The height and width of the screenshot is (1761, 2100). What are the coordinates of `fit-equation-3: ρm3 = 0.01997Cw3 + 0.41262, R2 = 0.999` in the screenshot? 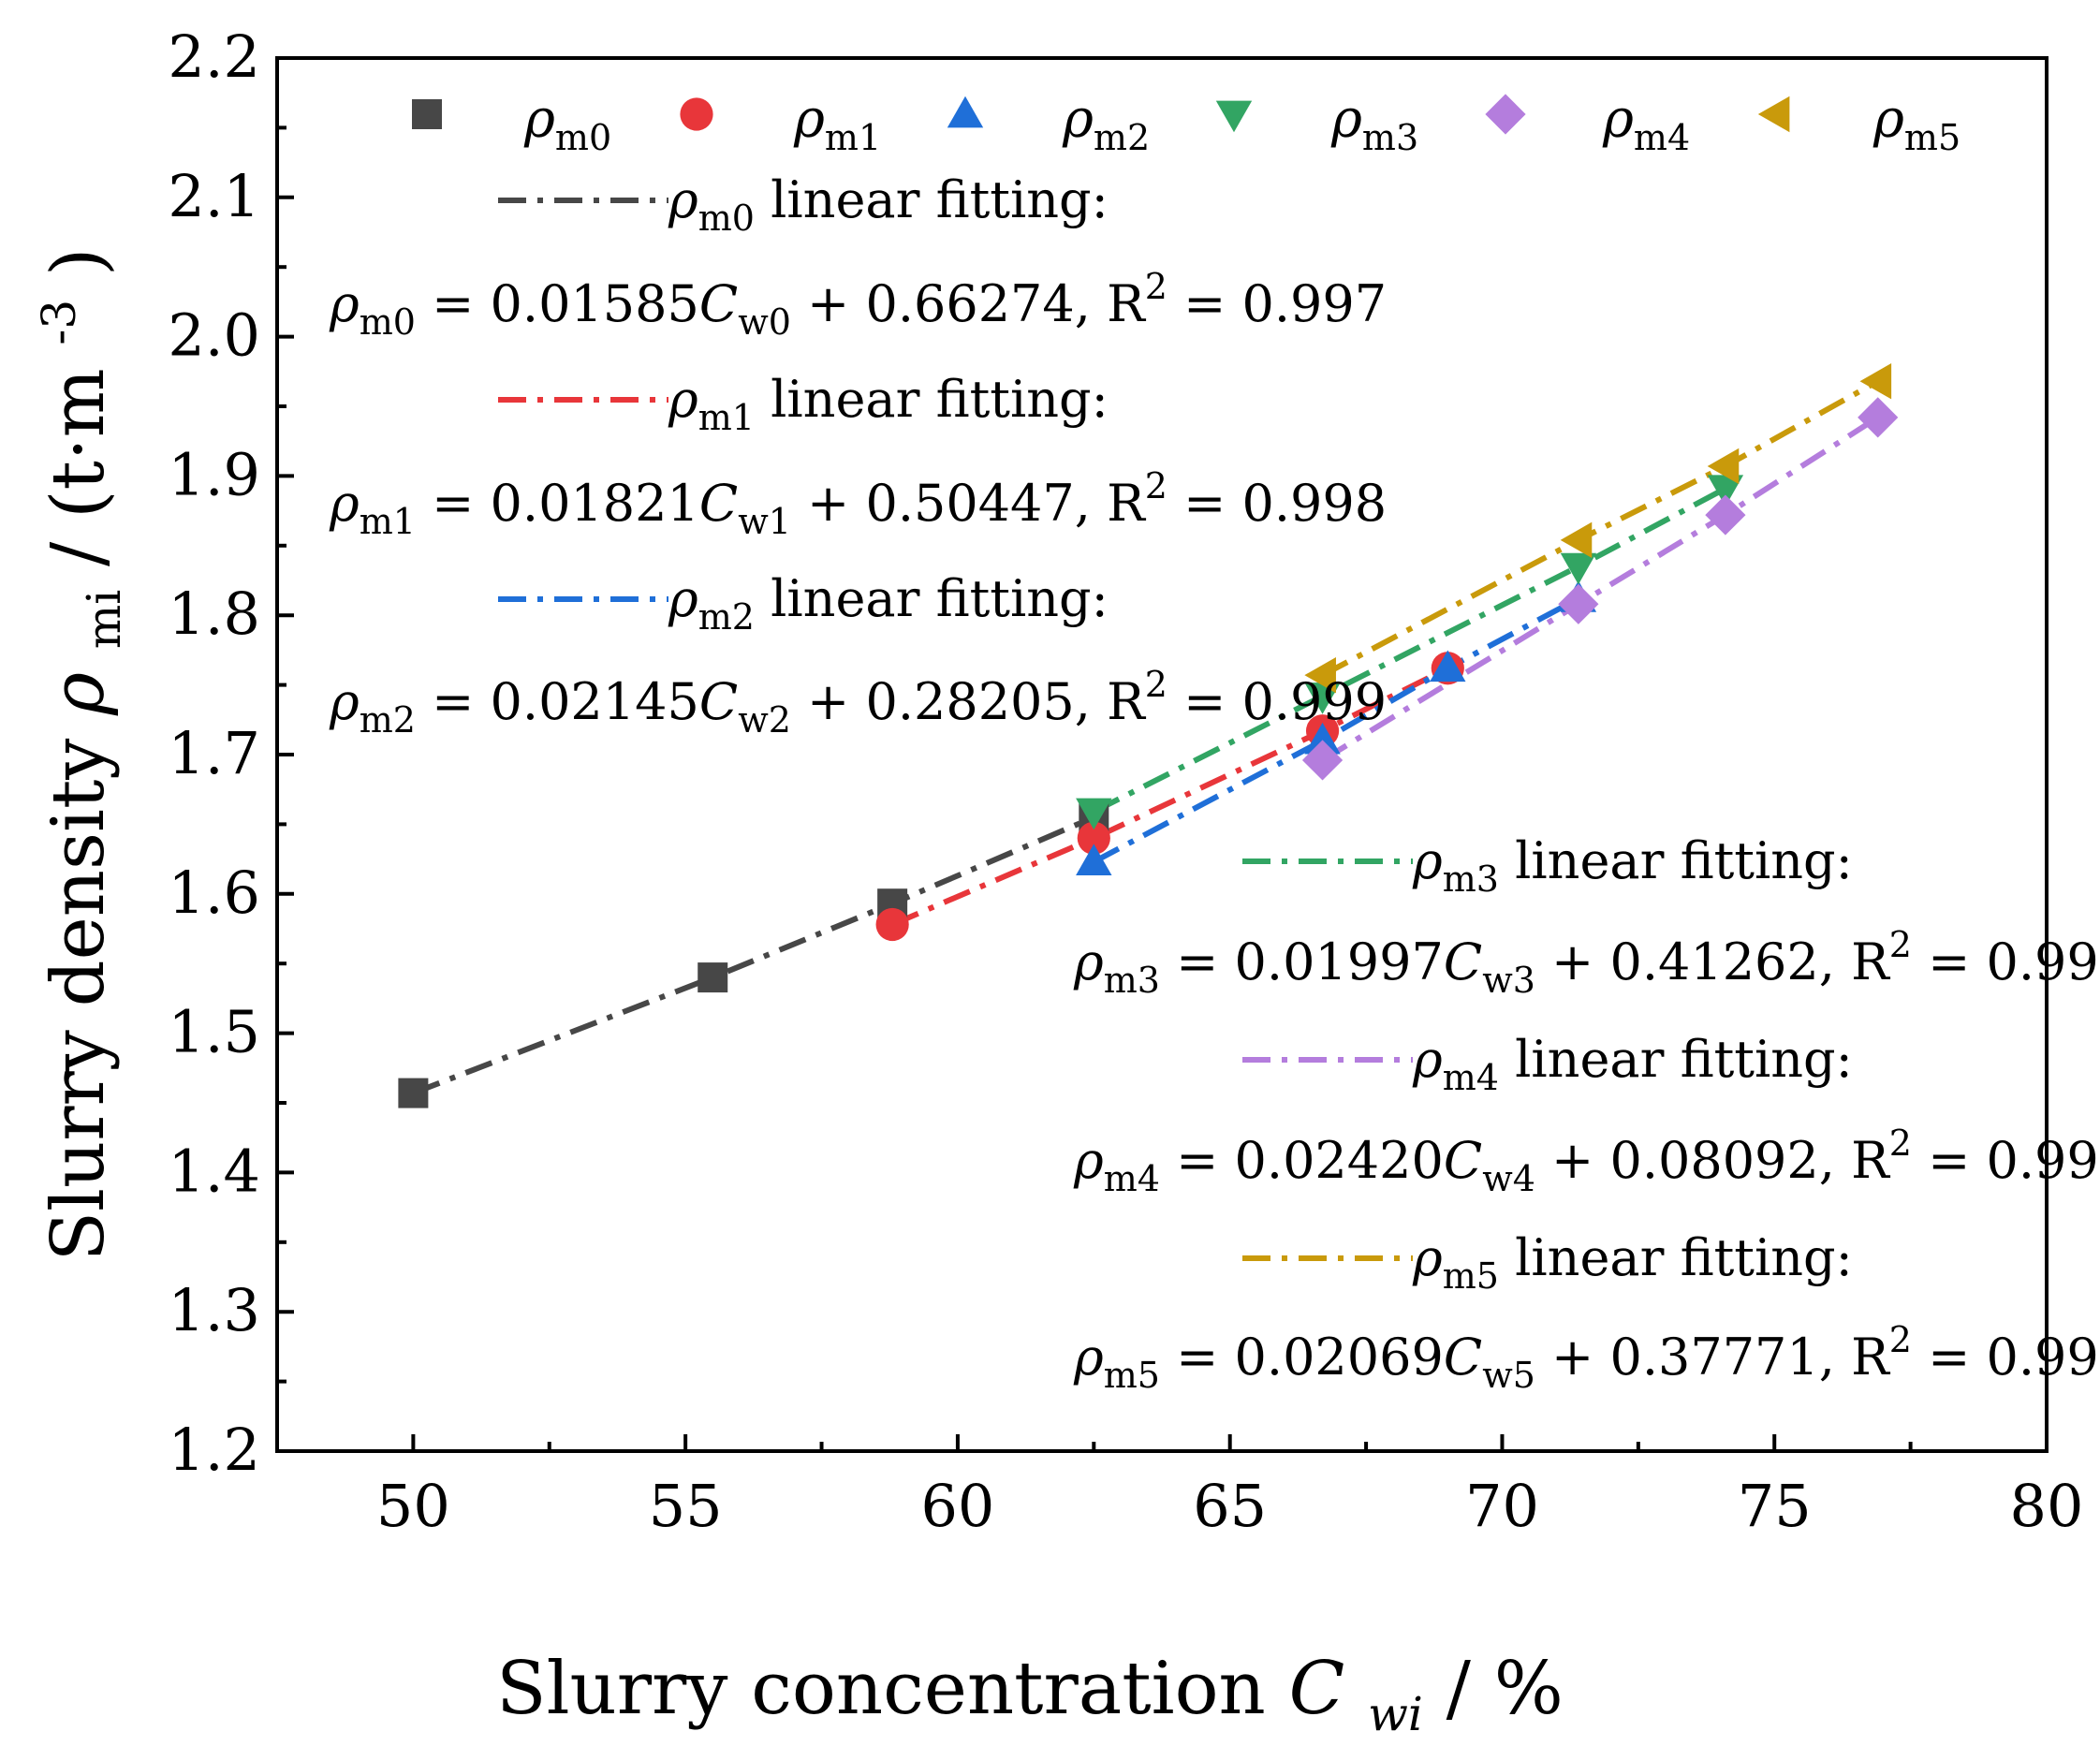 It's located at (1586, 962).